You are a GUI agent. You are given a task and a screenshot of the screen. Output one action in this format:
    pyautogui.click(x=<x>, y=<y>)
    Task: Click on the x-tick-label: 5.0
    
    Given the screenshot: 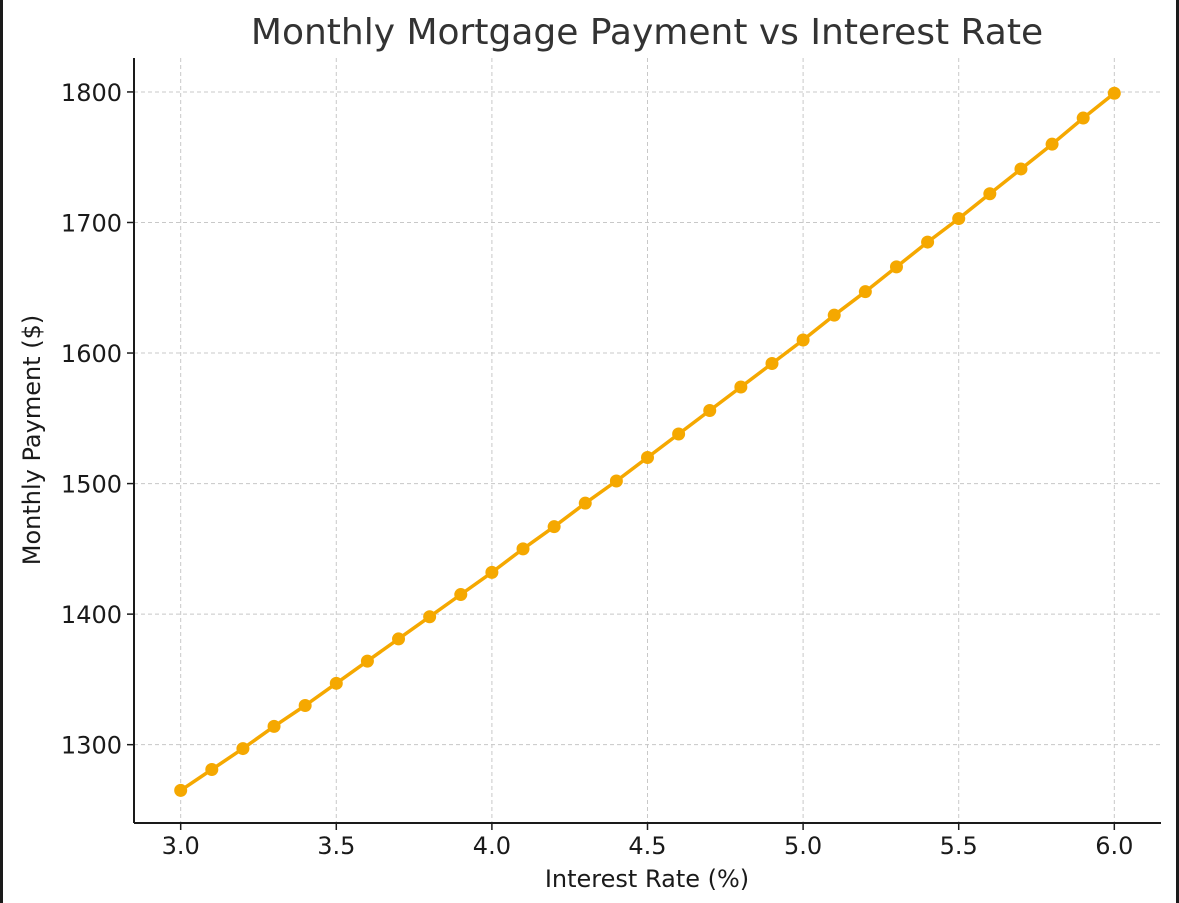 What is the action you would take?
    pyautogui.click(x=803, y=846)
    